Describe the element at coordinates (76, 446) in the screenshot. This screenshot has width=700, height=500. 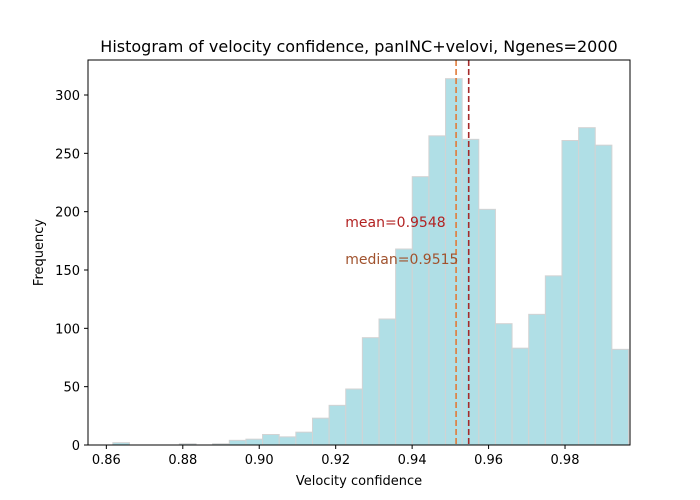
I see `y-tick-label: 0` at that location.